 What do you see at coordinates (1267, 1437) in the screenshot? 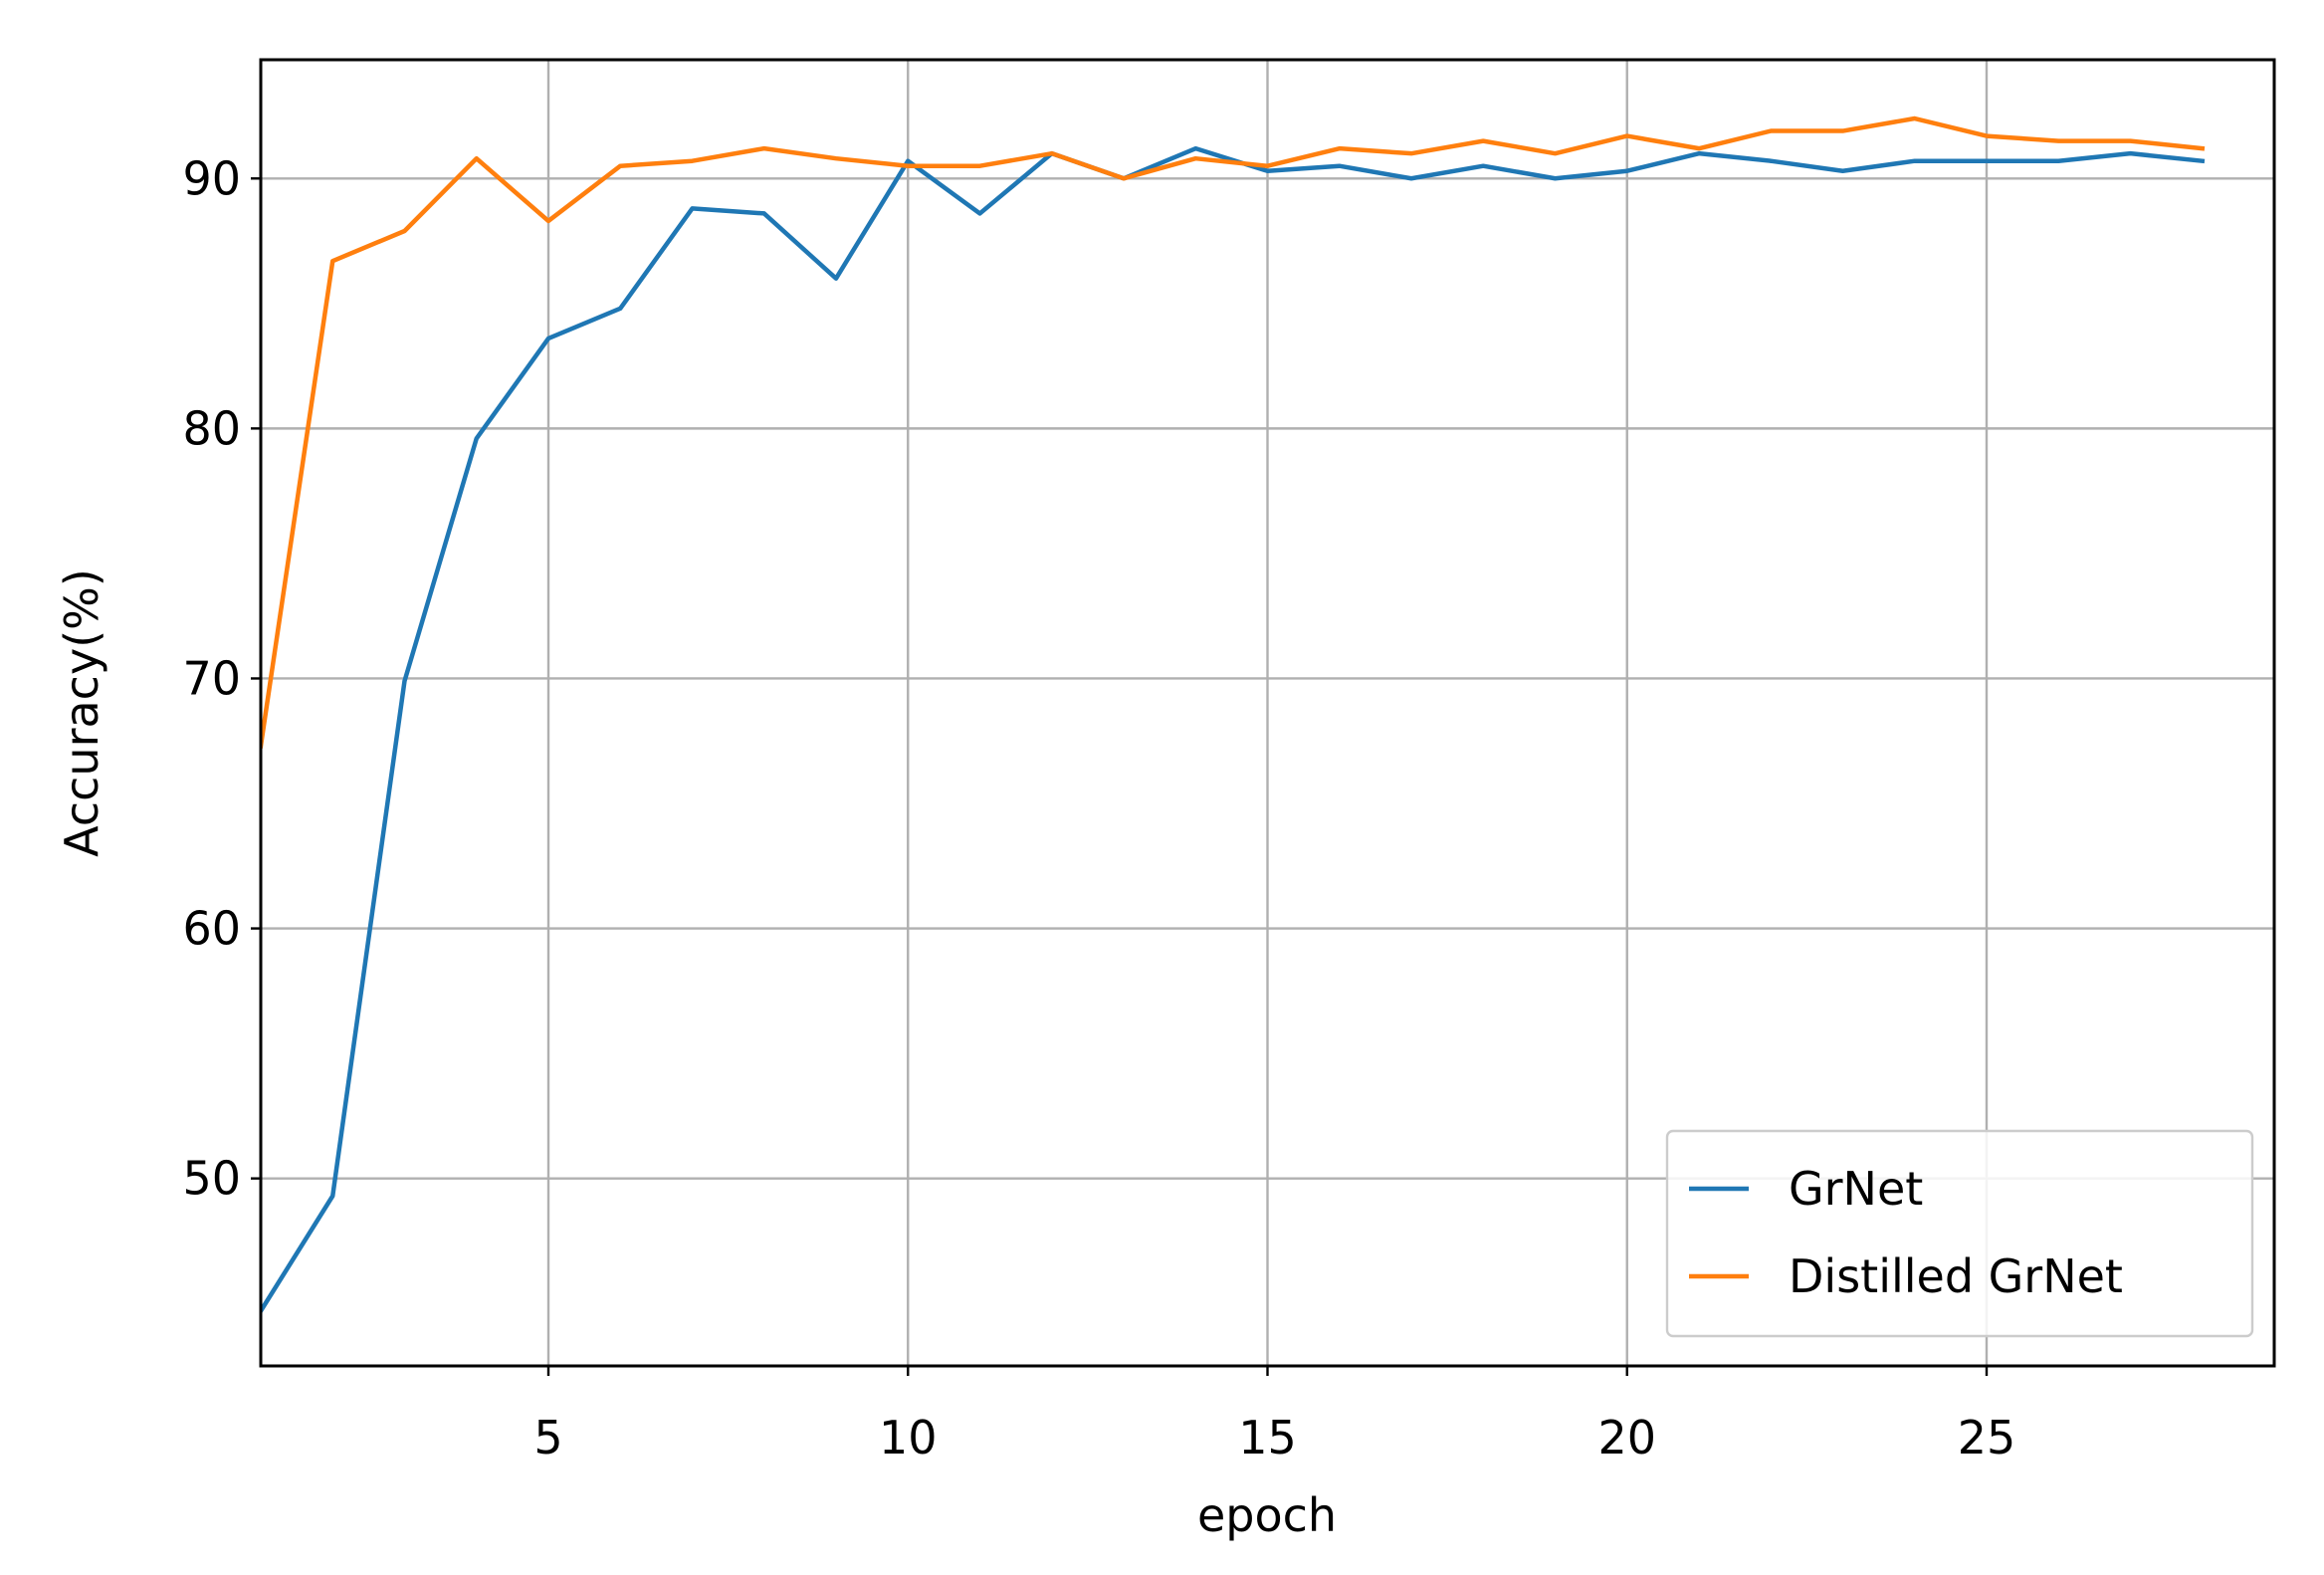
I see `x-tick-label: 15` at bounding box center [1267, 1437].